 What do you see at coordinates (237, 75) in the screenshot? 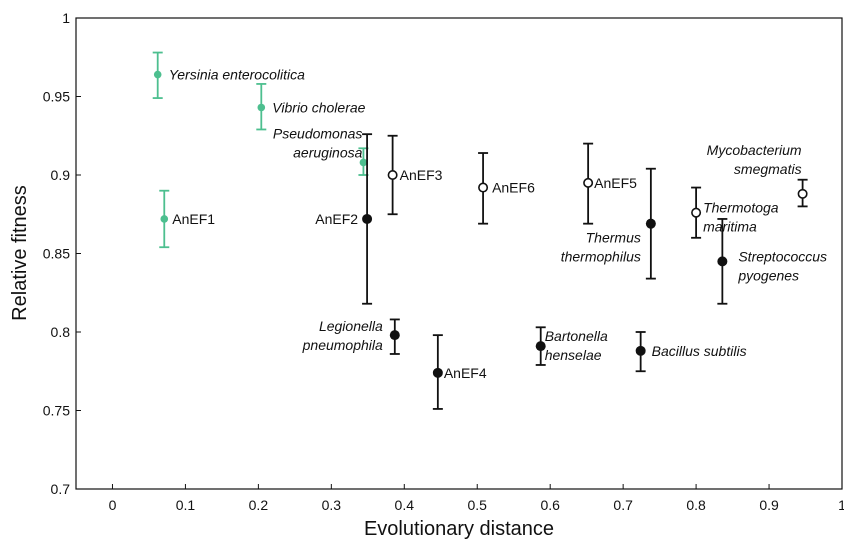
I see `point-label: Yersinia enterocolitica` at bounding box center [237, 75].